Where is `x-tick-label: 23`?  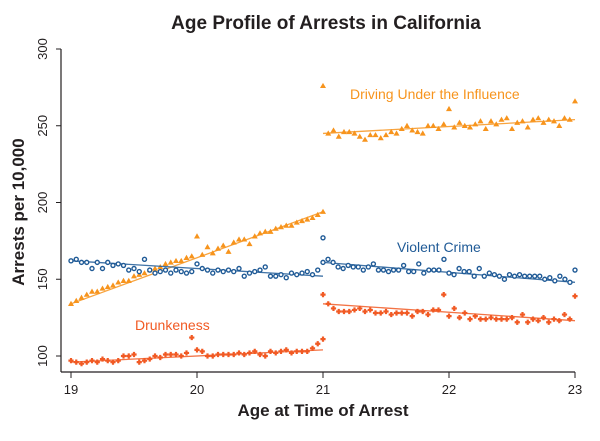
x-tick-label: 23 is located at coordinates (575, 389).